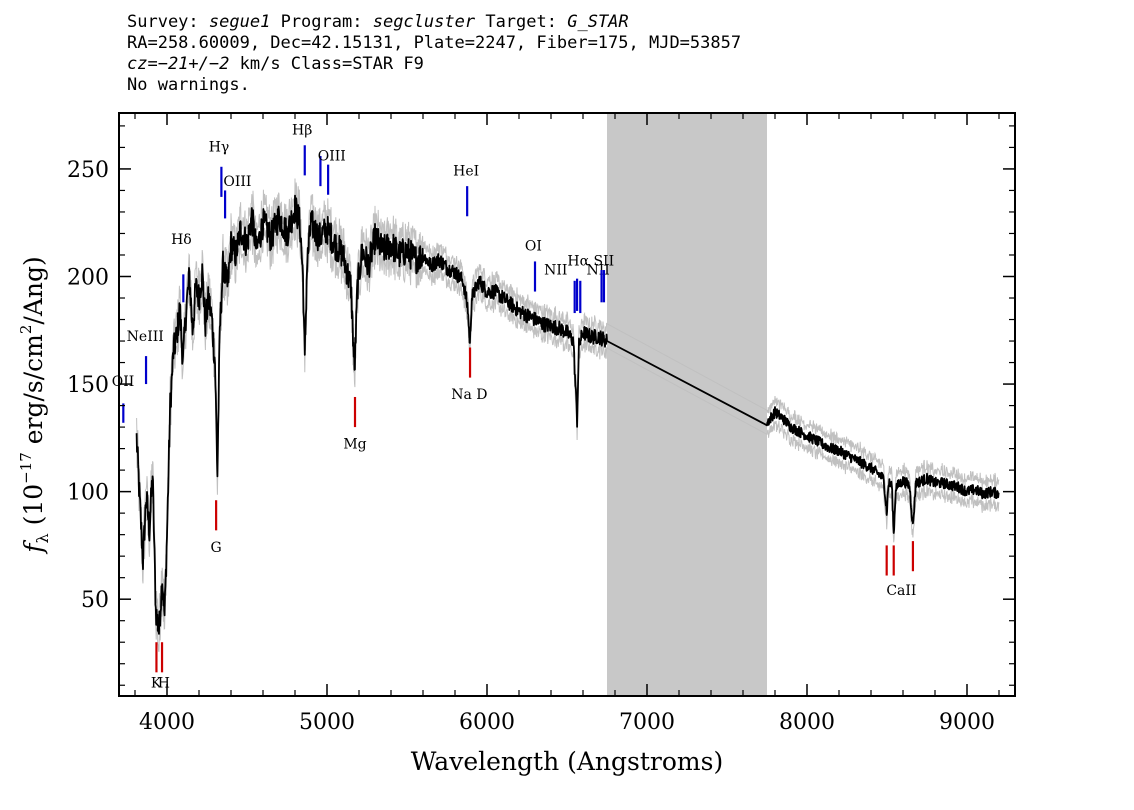 The height and width of the screenshot is (810, 1134). I want to click on y-axis-units-close: /Ang), so click(33, 290).